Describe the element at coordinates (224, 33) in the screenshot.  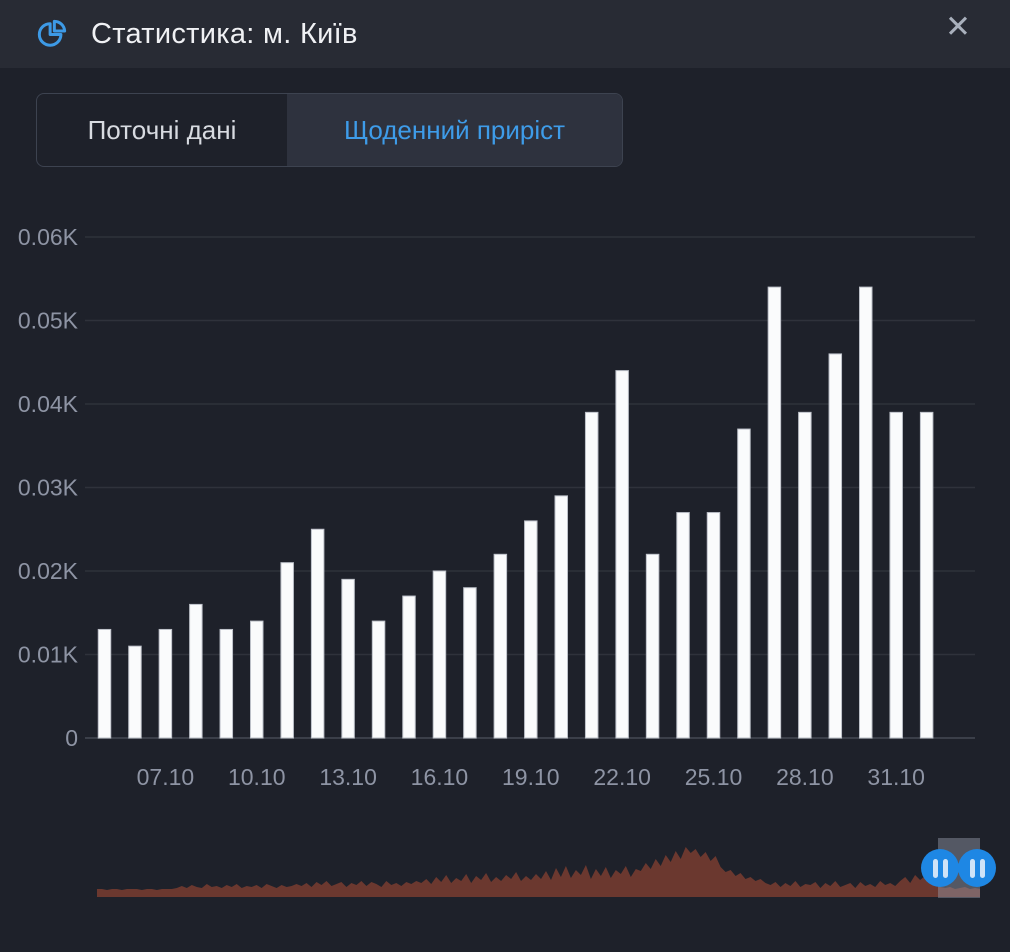
I see `dialog-title: Статистика: м. Київ` at that location.